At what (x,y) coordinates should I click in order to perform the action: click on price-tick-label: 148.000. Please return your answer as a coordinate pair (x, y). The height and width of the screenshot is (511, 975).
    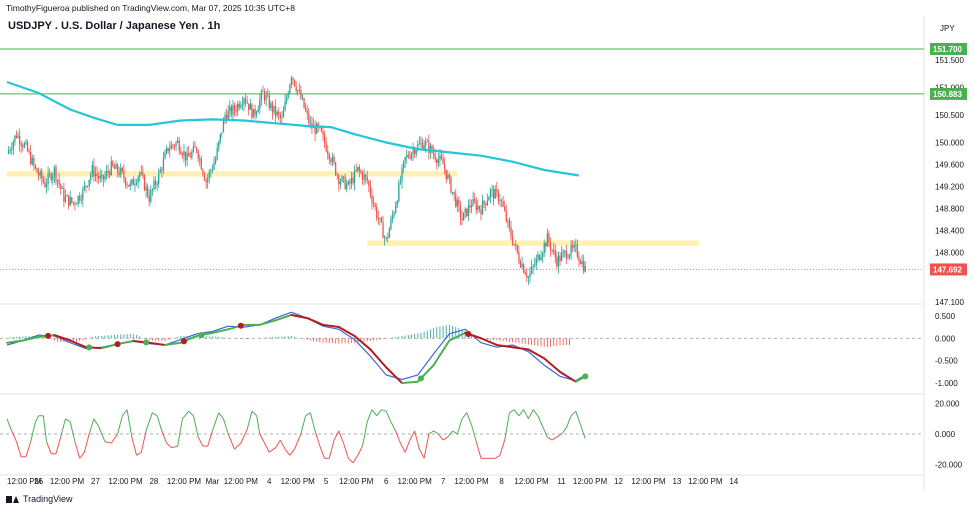
    Looking at the image, I should click on (949, 253).